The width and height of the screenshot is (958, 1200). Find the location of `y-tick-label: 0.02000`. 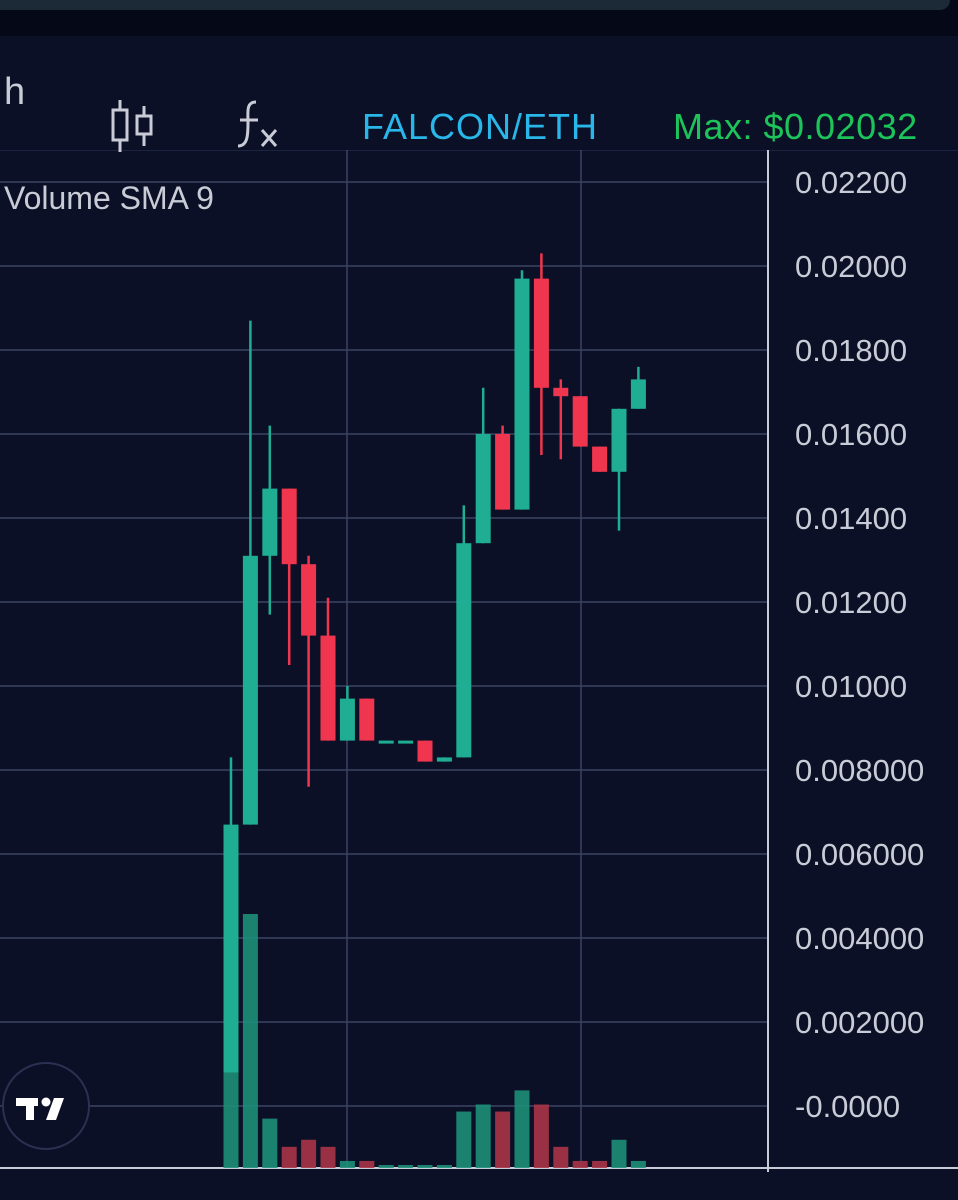

y-tick-label: 0.02000 is located at coordinates (851, 266).